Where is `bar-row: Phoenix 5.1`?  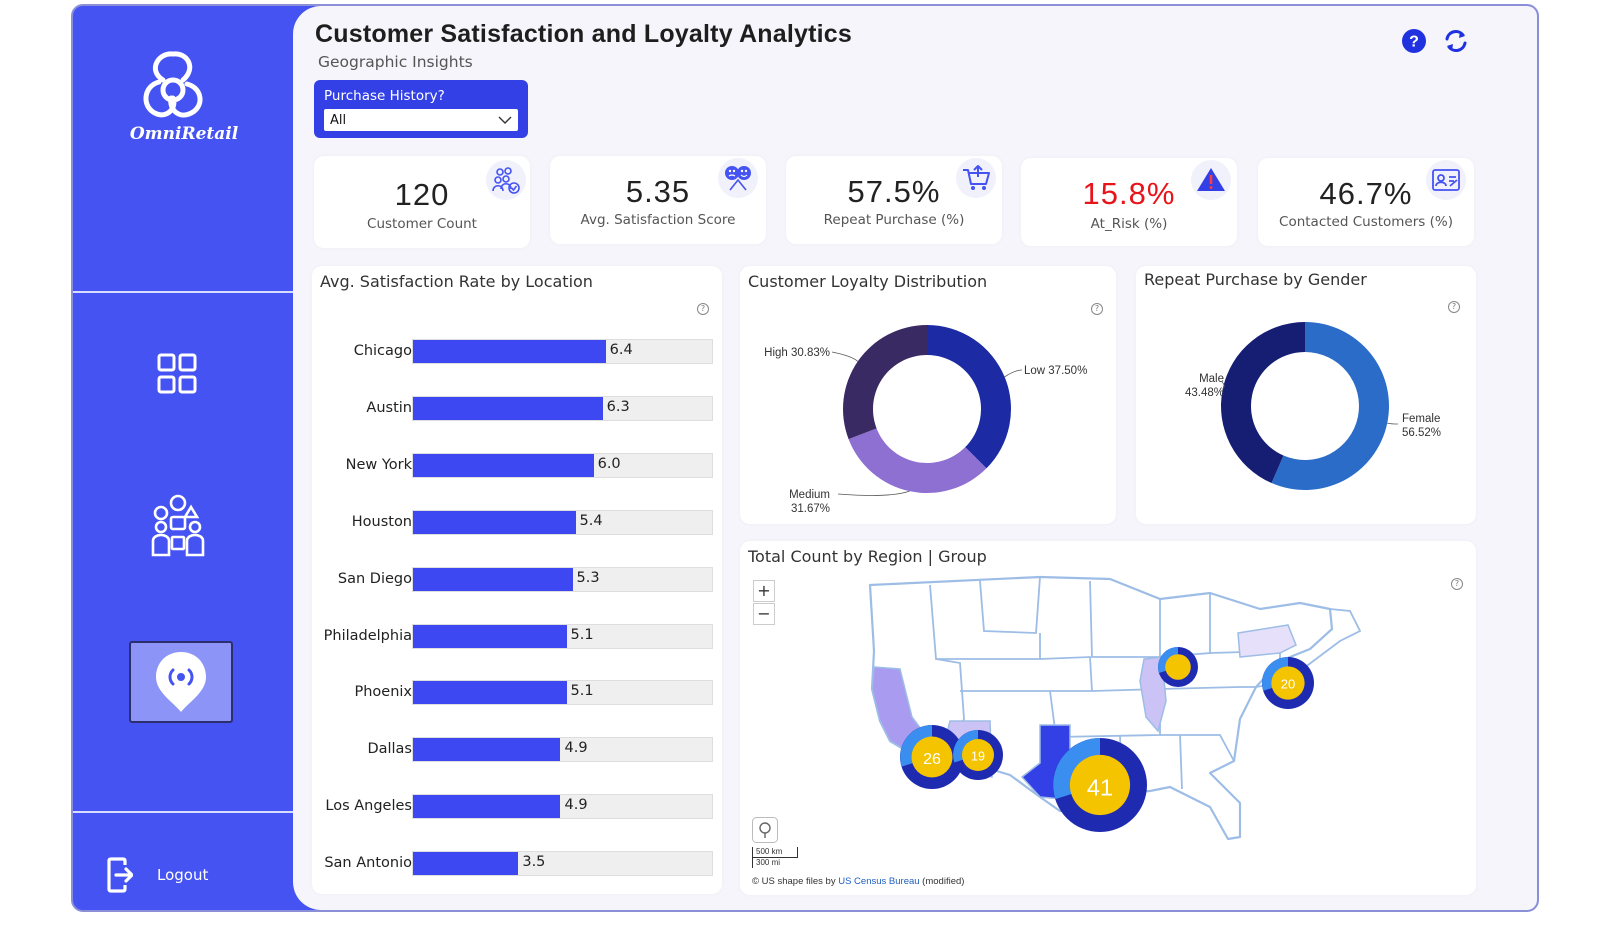
bar-row: Phoenix 5.1 is located at coordinates (522, 693).